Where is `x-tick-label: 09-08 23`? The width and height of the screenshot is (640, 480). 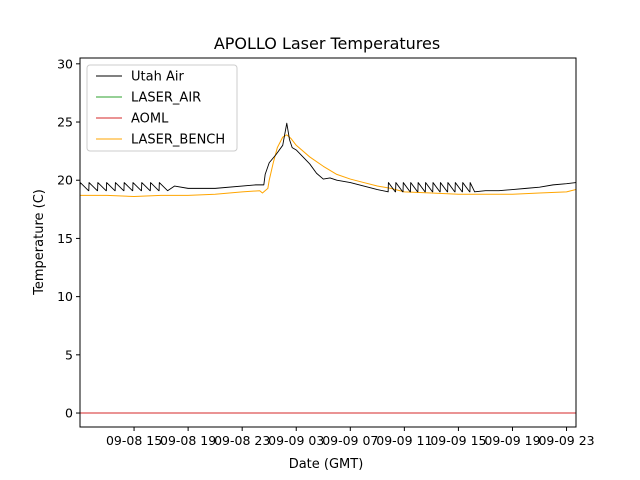 x-tick-label: 09-08 23 is located at coordinates (242, 440).